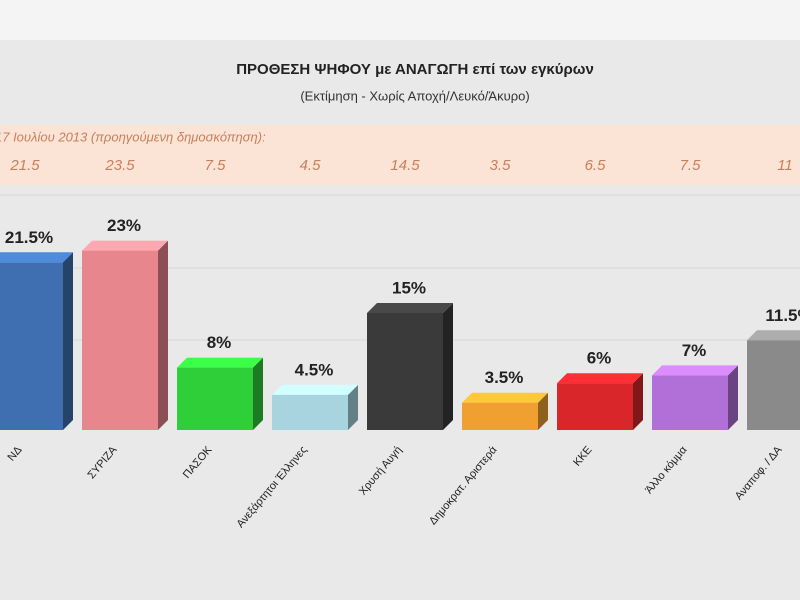  What do you see at coordinates (599, 358) in the screenshot?
I see `value-label: 6%` at bounding box center [599, 358].